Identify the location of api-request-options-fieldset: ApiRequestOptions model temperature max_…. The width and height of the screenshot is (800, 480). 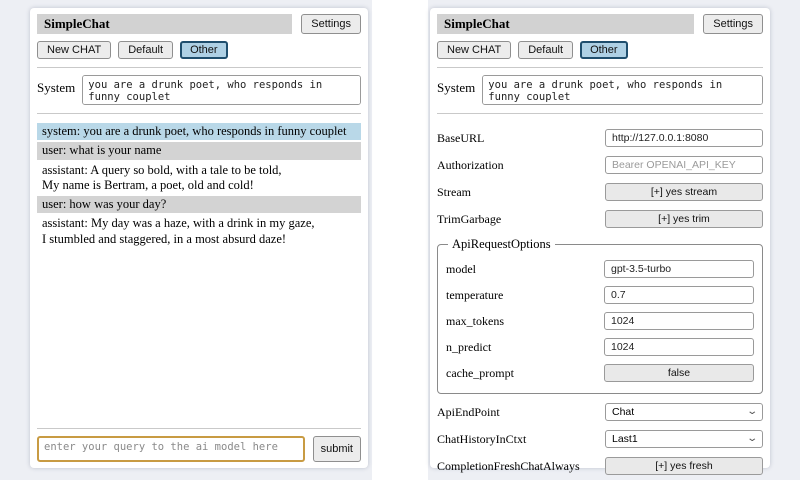
(600, 315).